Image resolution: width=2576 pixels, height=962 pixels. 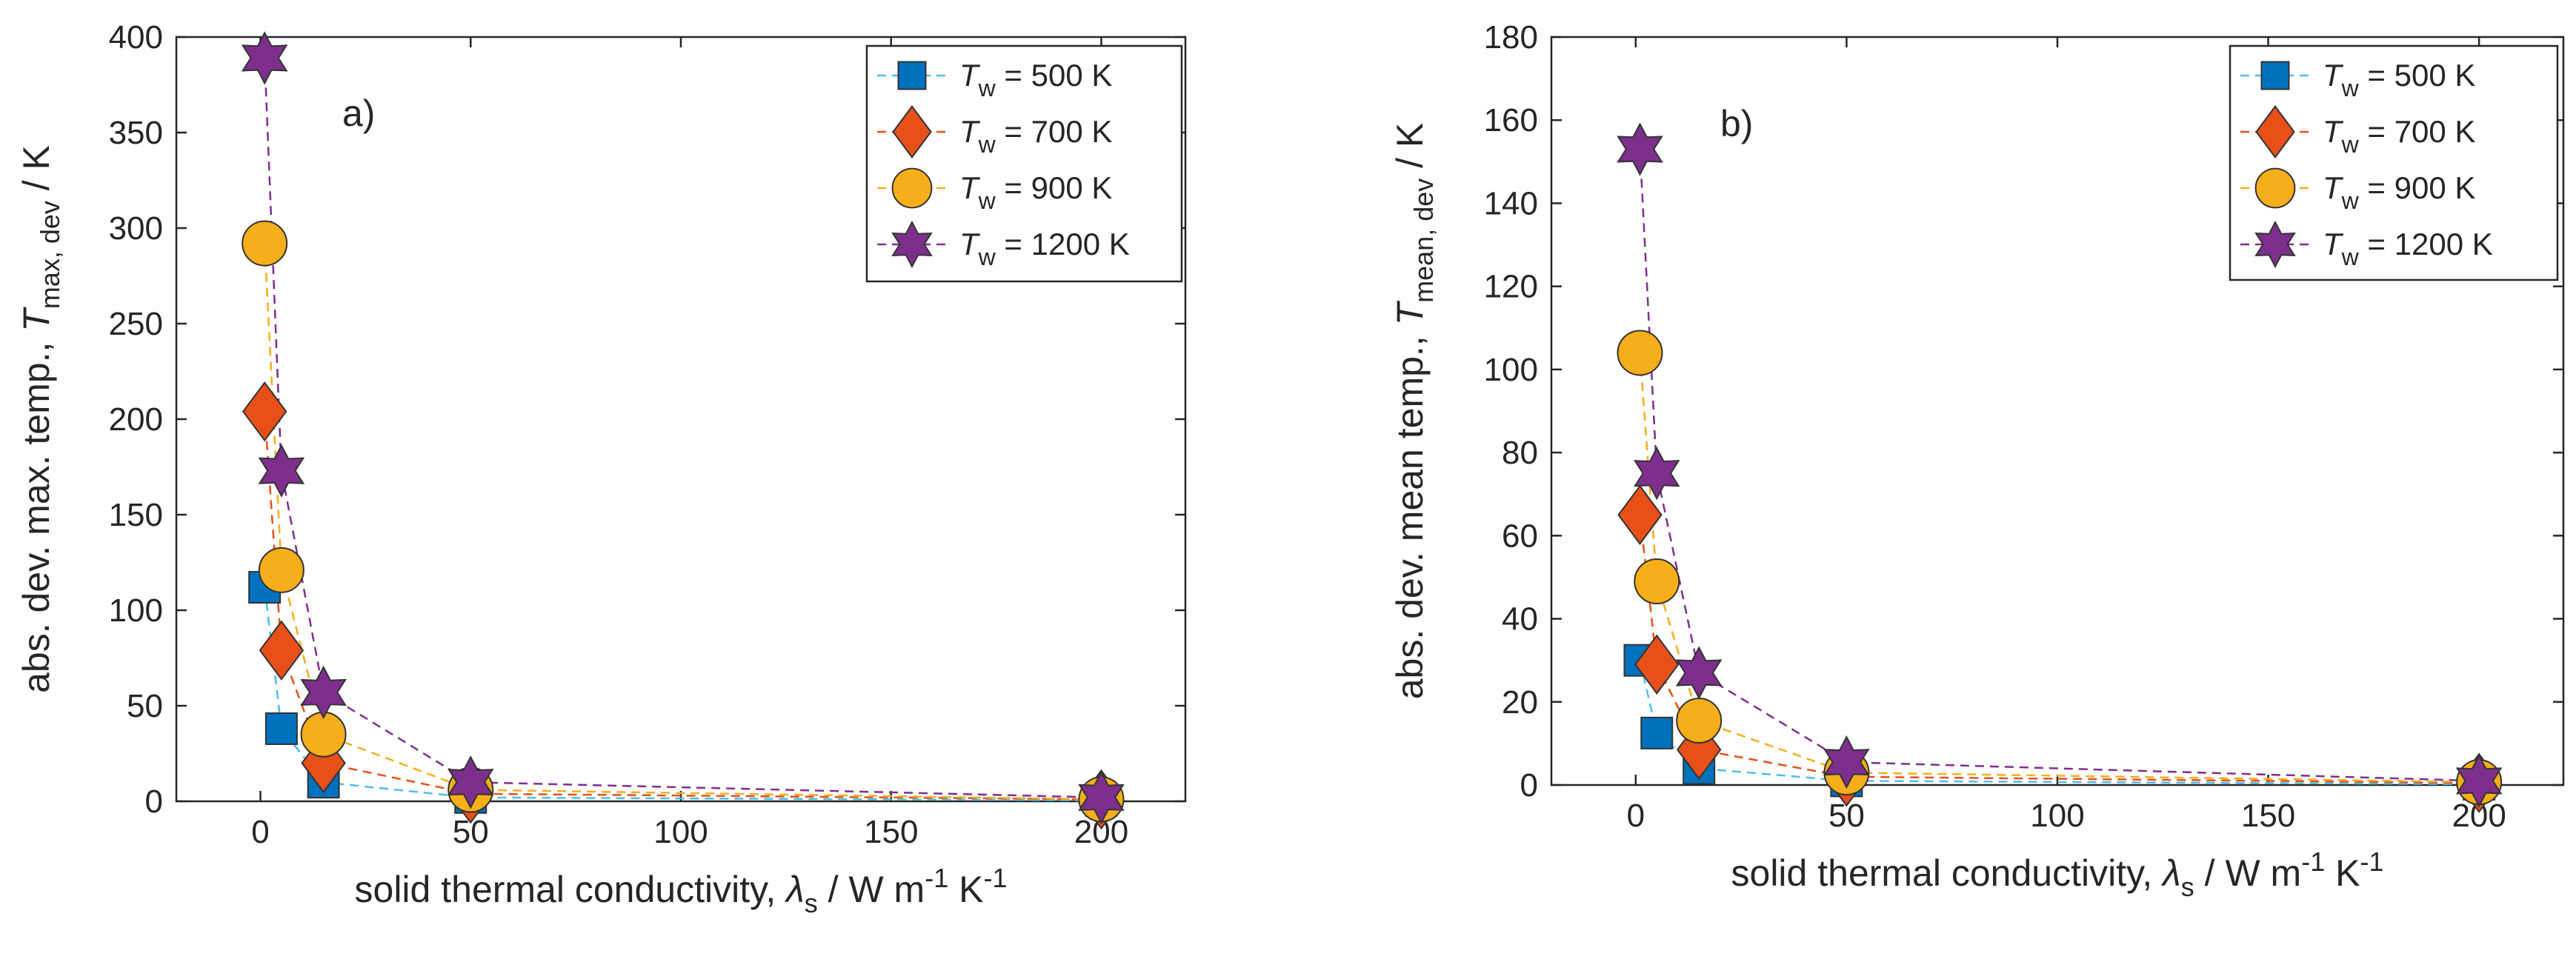 I want to click on panel-label: b), so click(x=1736, y=123).